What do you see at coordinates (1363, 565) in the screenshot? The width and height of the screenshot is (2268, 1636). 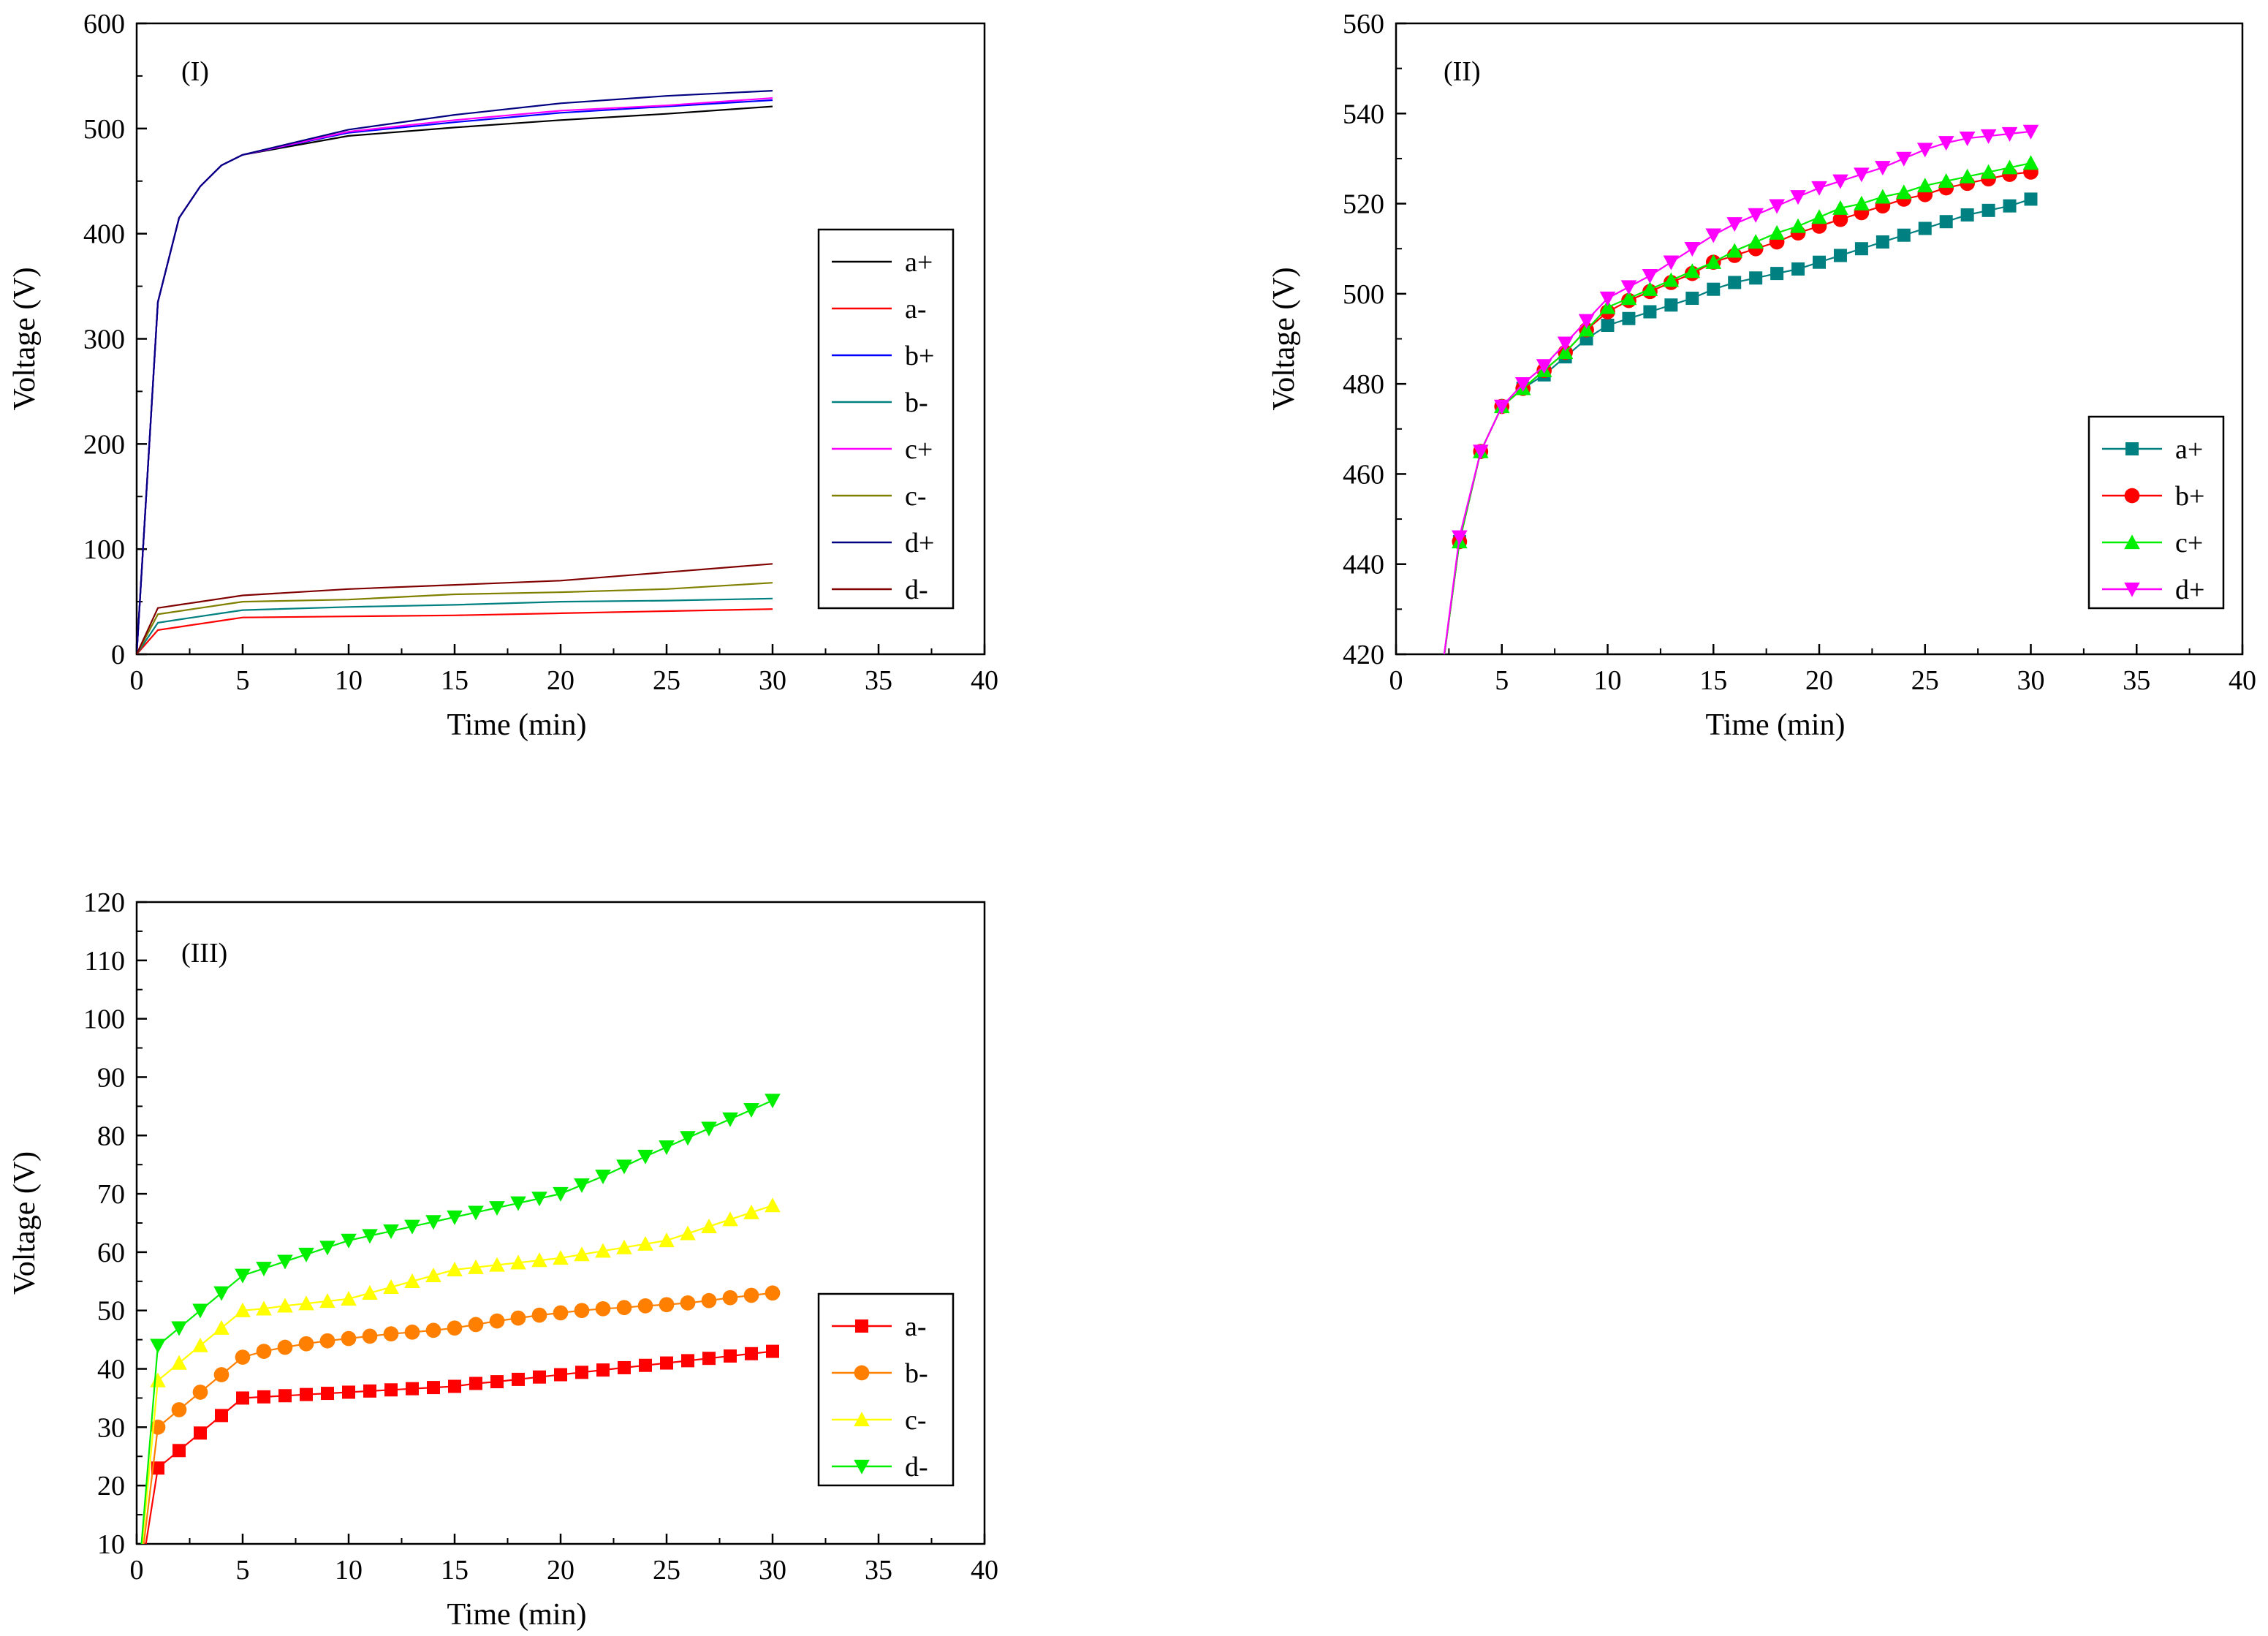 I see `y-tick-label: 440` at bounding box center [1363, 565].